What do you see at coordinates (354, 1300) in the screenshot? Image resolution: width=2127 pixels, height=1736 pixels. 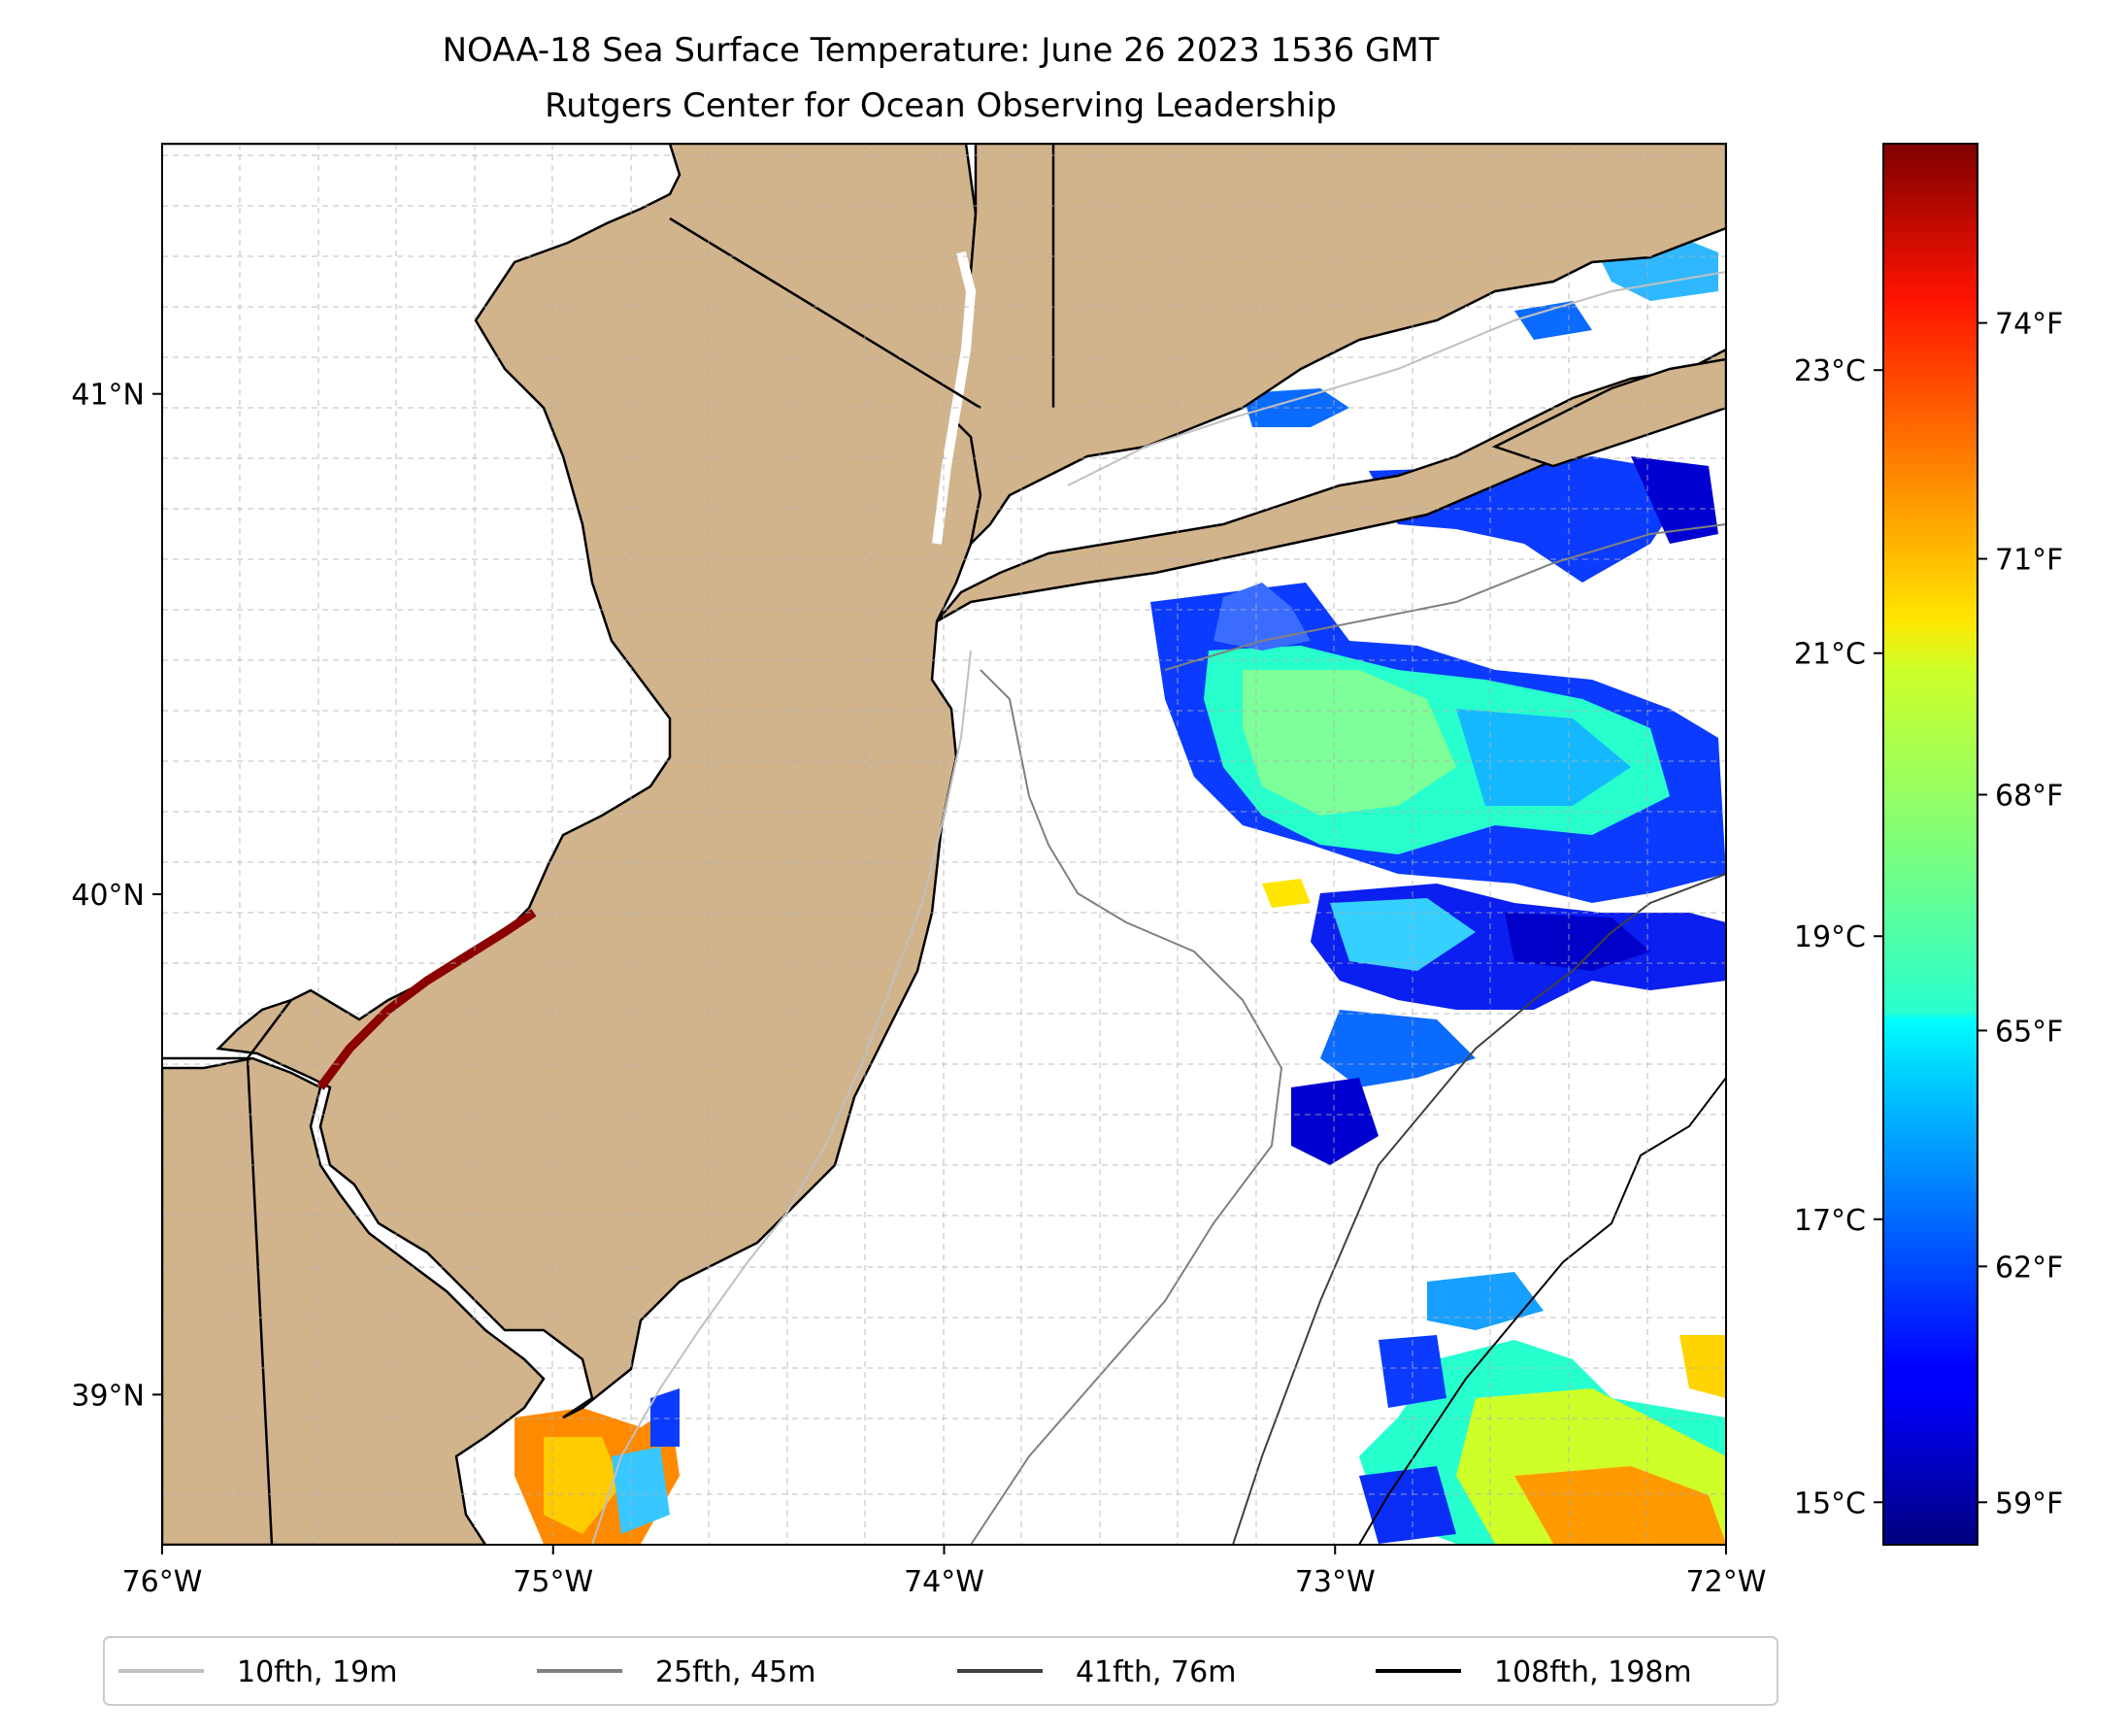 I see `land-delmarva` at bounding box center [354, 1300].